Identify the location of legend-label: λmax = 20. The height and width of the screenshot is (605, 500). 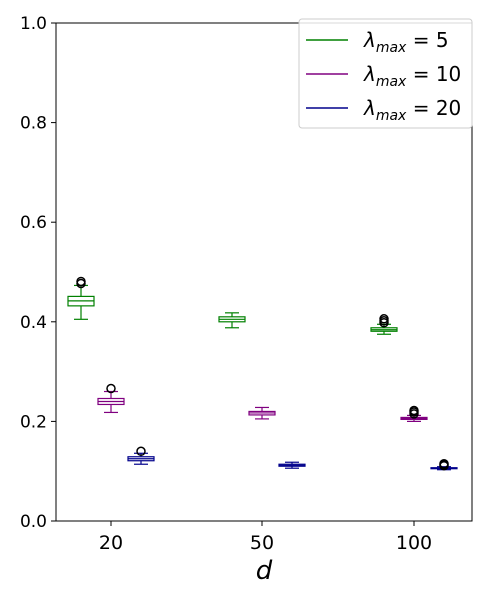
(412, 110).